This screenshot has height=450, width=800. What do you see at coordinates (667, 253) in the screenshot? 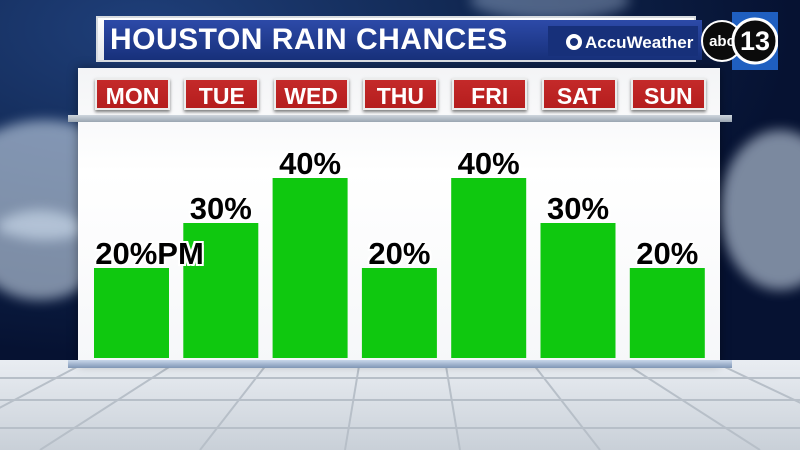
I see `value-label-sun: 20%` at bounding box center [667, 253].